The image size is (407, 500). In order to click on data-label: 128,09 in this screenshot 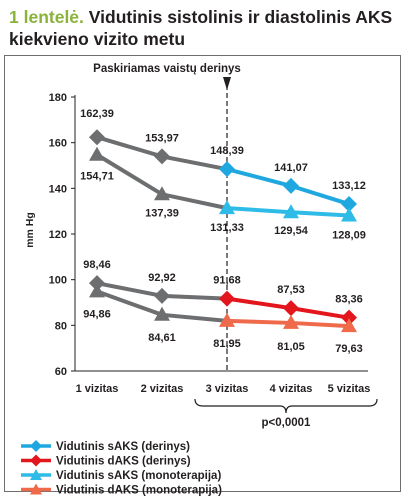, I will do `click(349, 236)`.